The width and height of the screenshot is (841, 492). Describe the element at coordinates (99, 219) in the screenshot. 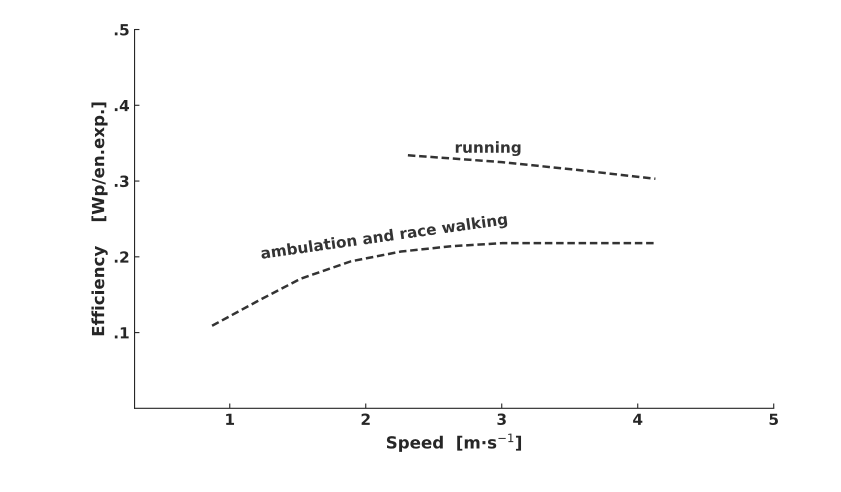

I see `y-axis-title: Efficiency [Wp/en.exp.]` at that location.